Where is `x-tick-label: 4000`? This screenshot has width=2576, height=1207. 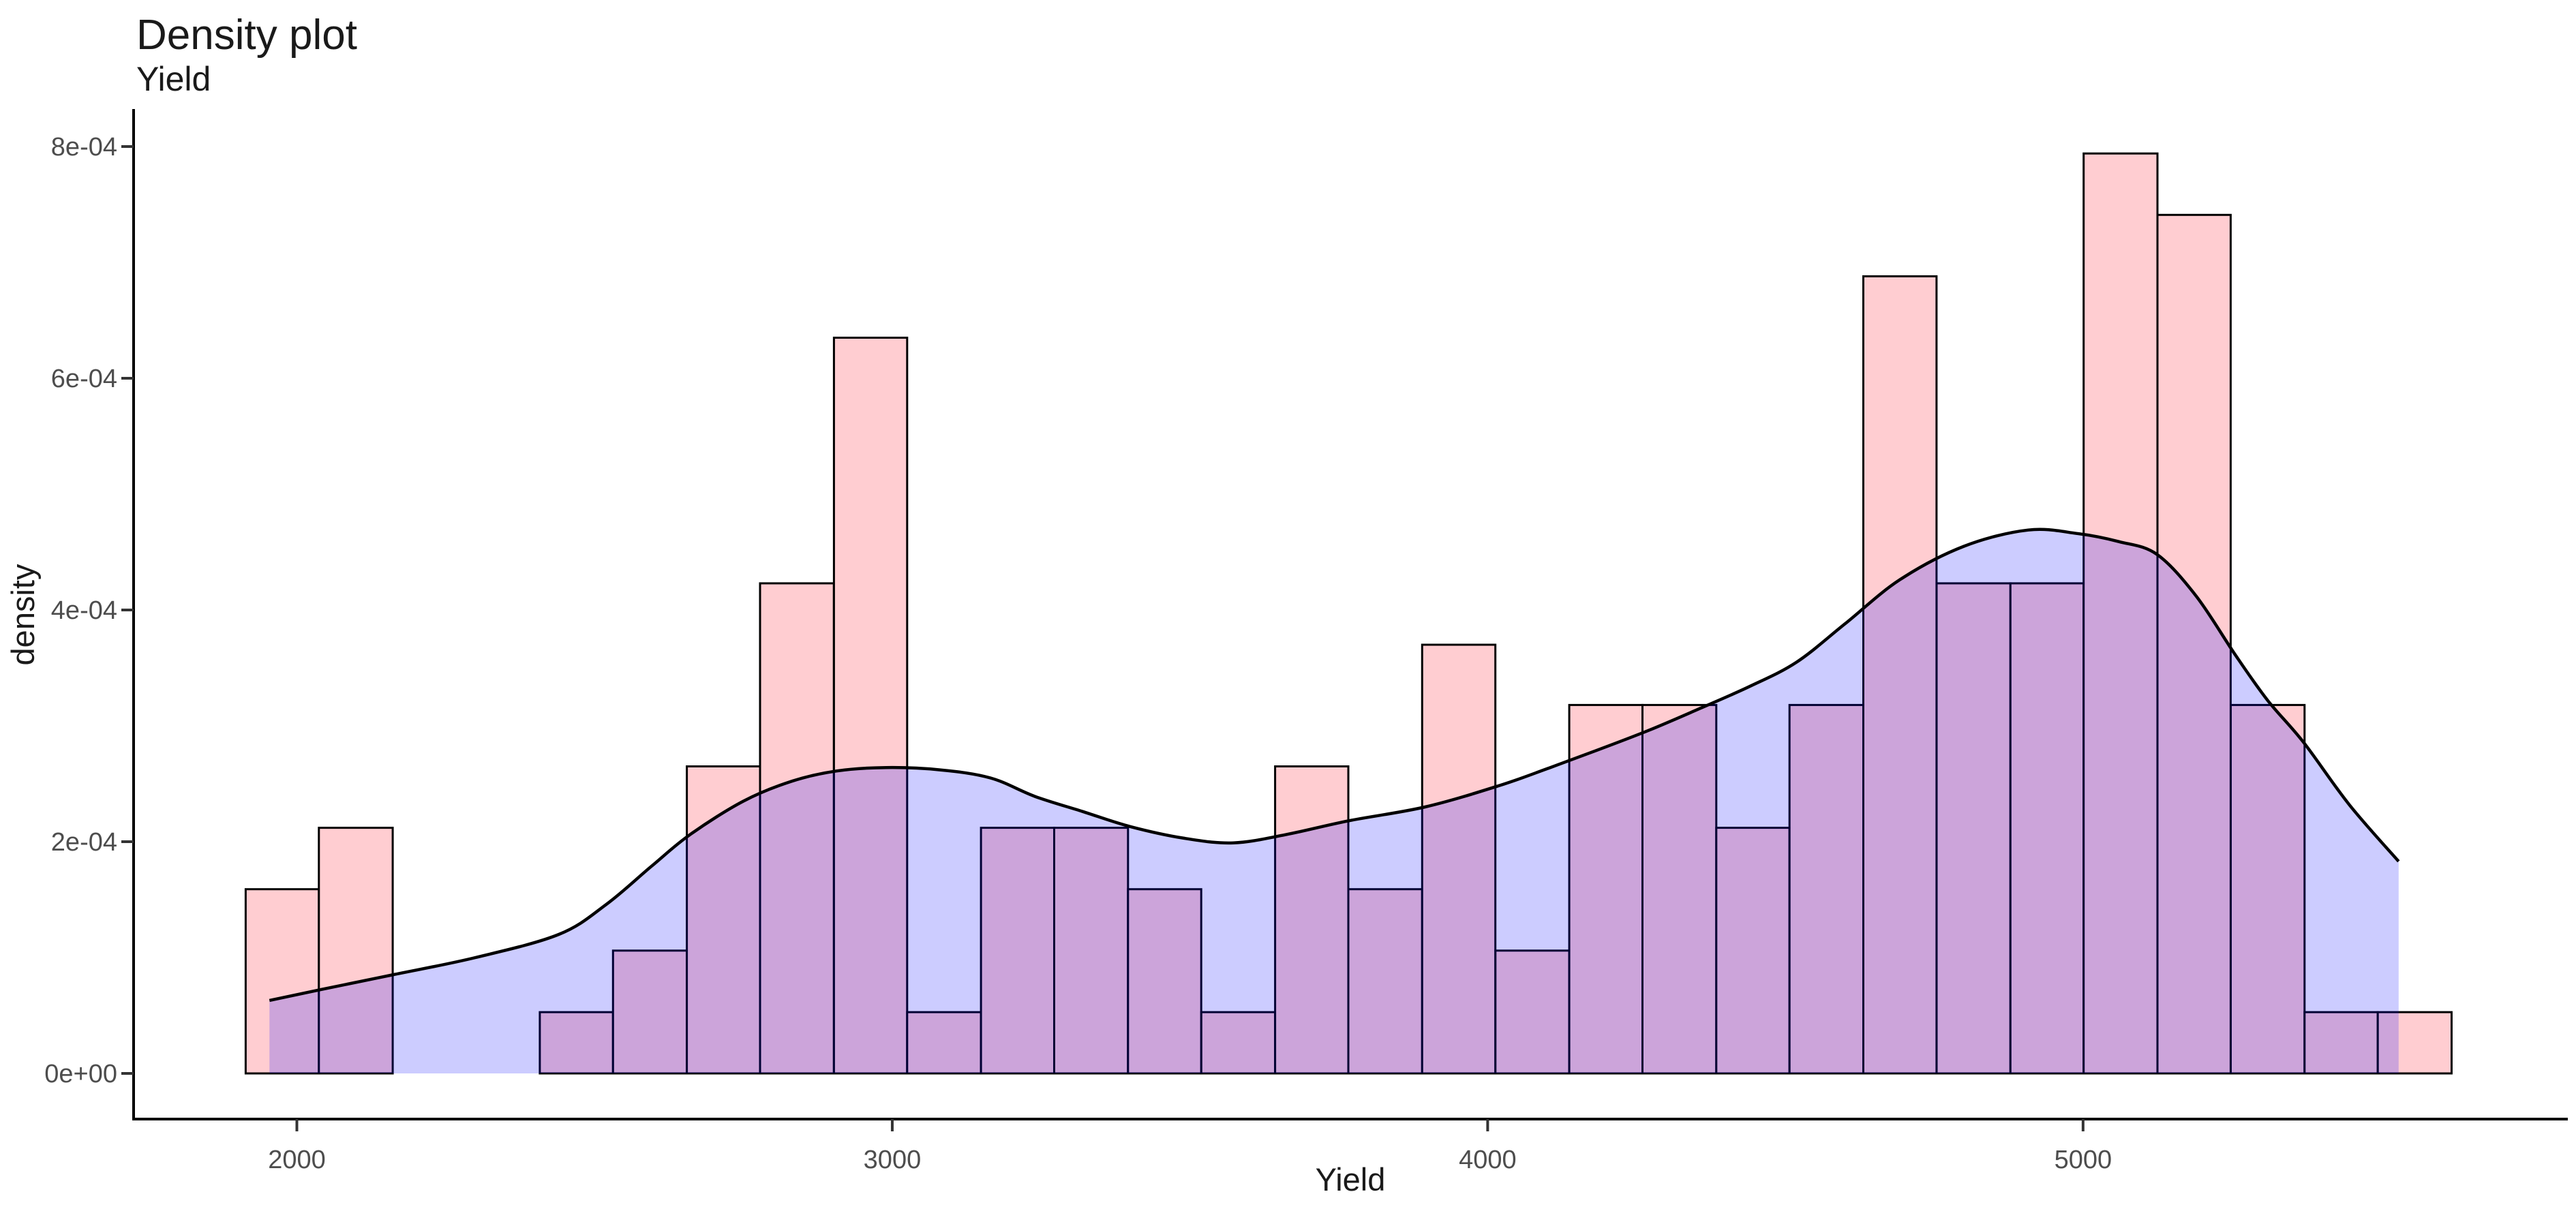 x-tick-label: 4000 is located at coordinates (1488, 1160).